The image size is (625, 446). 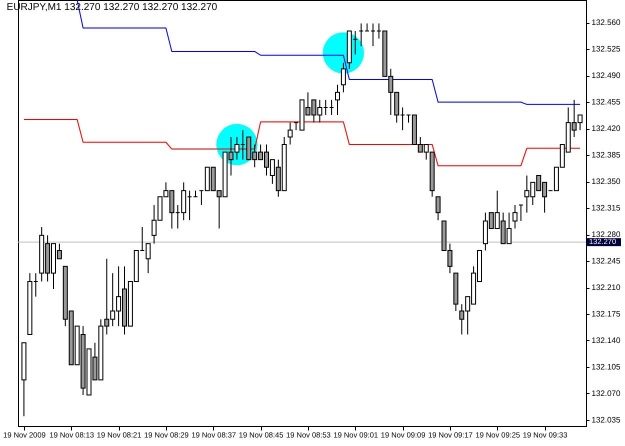 What do you see at coordinates (606, 235) in the screenshot?
I see `y-tick-label: 132.280` at bounding box center [606, 235].